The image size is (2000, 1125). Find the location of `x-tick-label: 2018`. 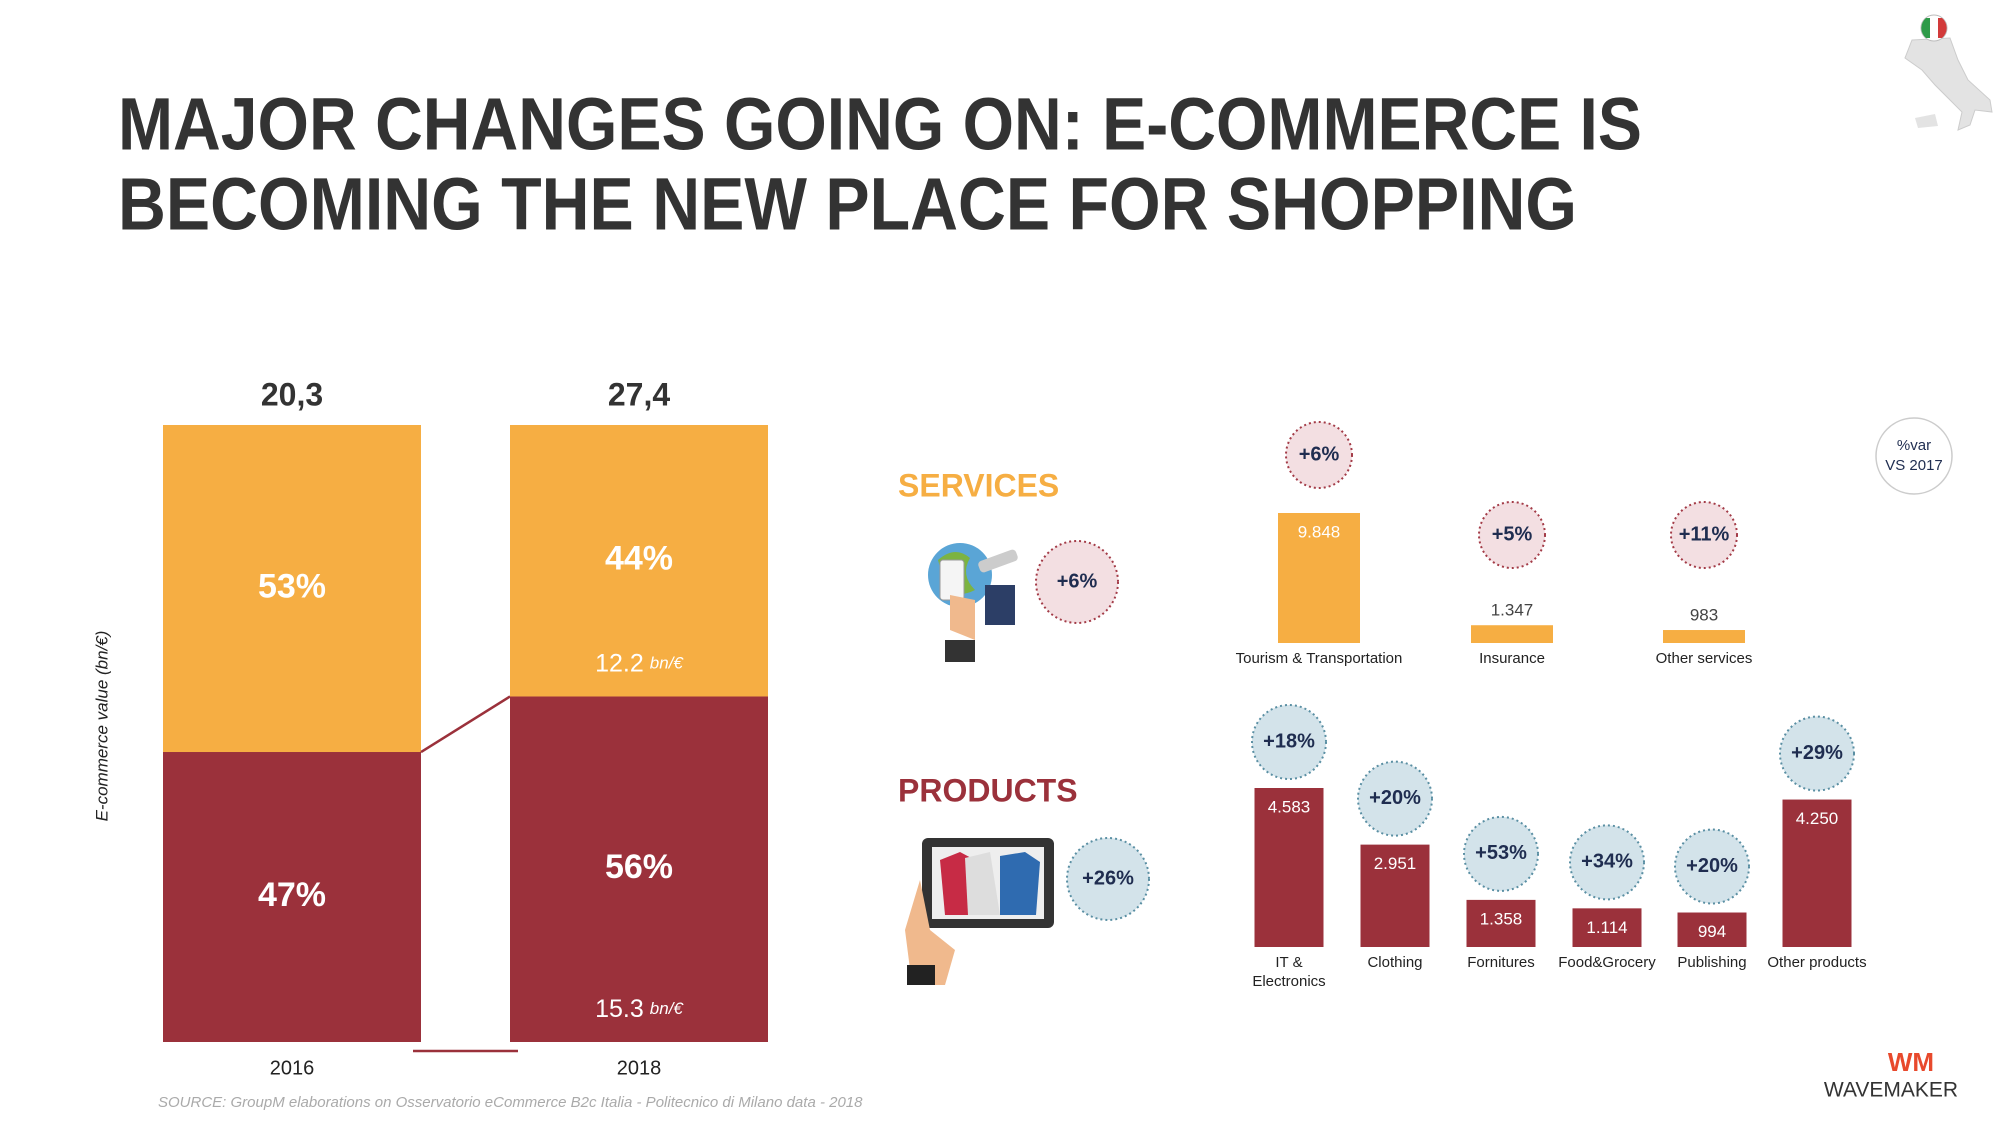

x-tick-label: 2018 is located at coordinates (639, 1068).